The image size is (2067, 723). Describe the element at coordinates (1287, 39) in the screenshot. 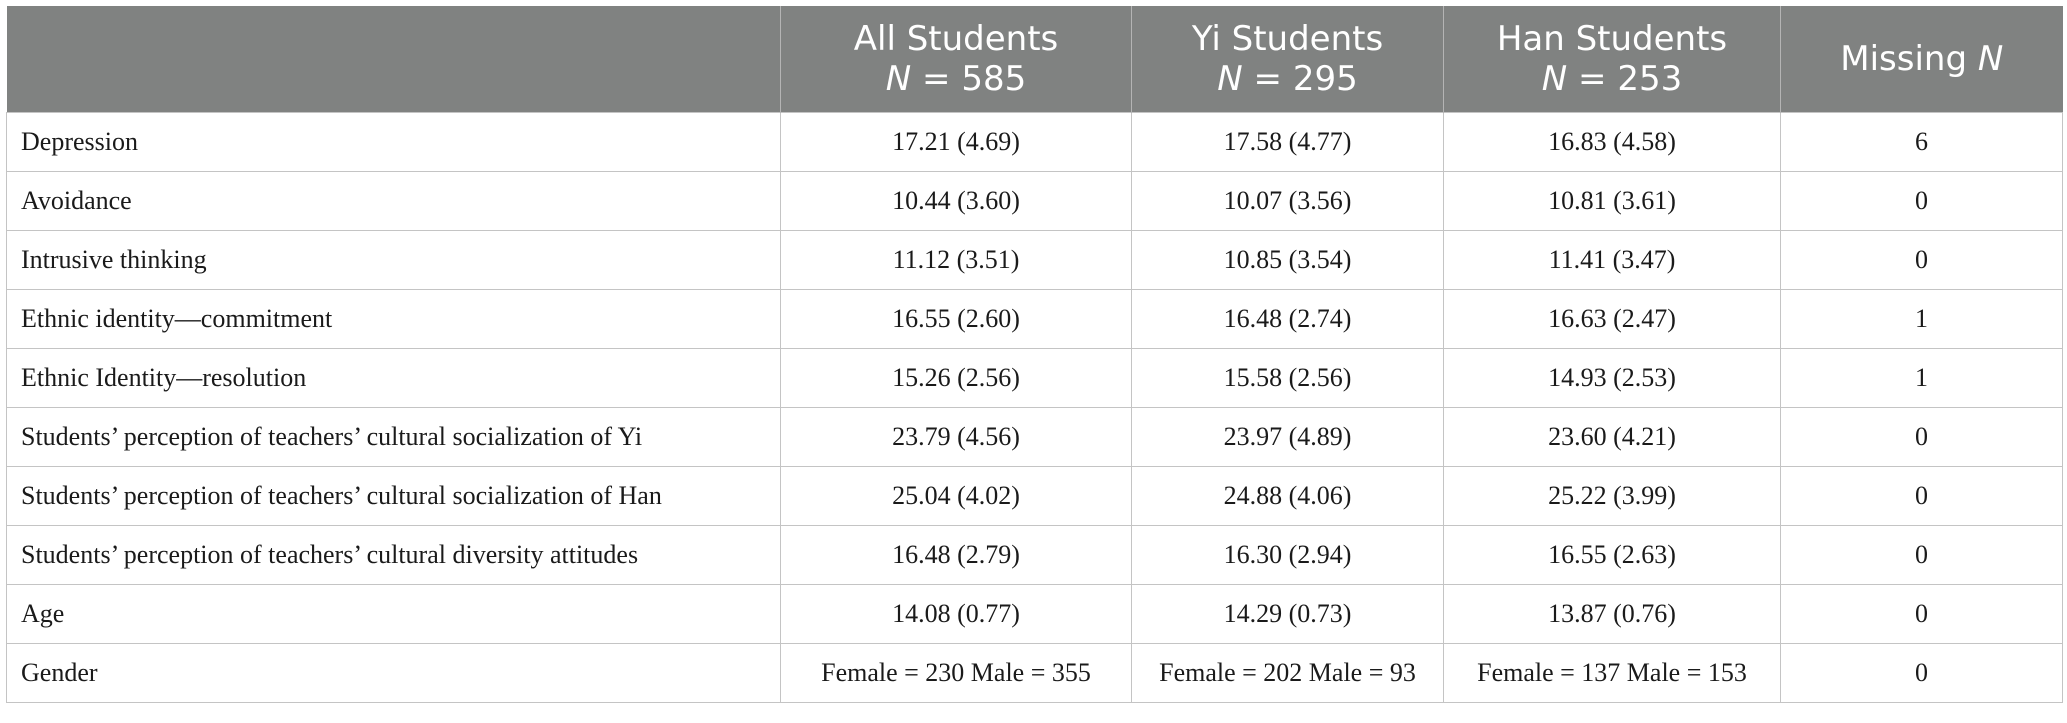

I see `header-title: Yi Students` at that location.